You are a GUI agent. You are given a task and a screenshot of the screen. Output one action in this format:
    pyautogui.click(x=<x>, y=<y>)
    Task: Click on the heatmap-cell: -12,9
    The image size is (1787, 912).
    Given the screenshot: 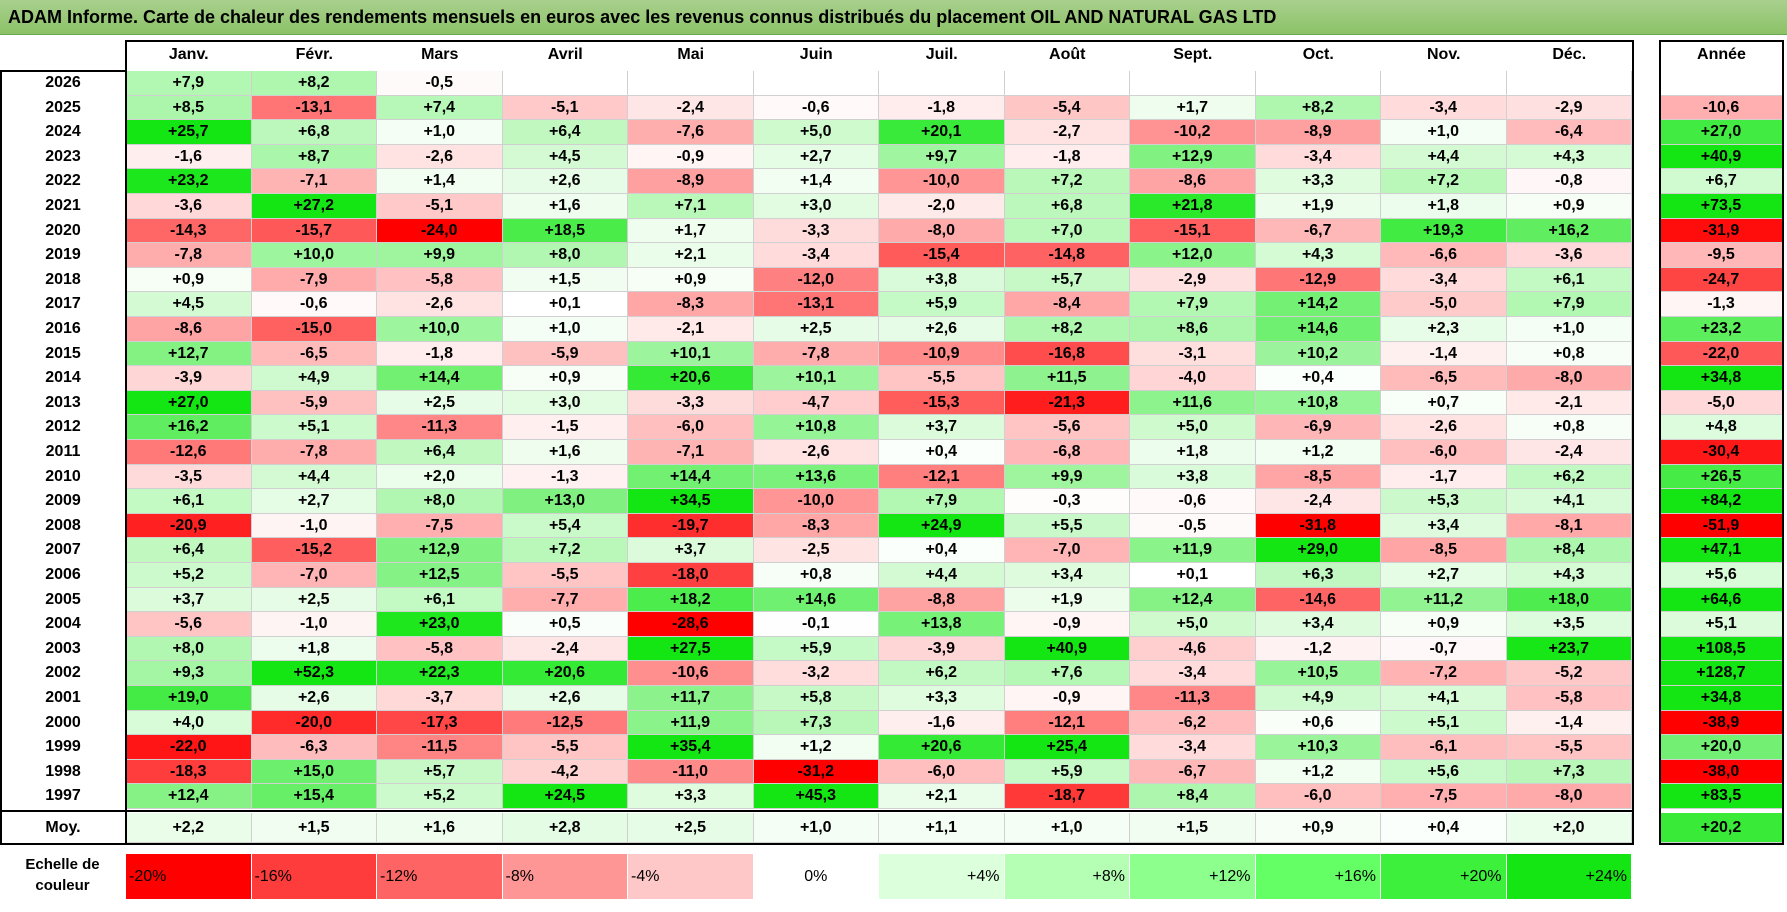 What is the action you would take?
    pyautogui.click(x=1318, y=280)
    